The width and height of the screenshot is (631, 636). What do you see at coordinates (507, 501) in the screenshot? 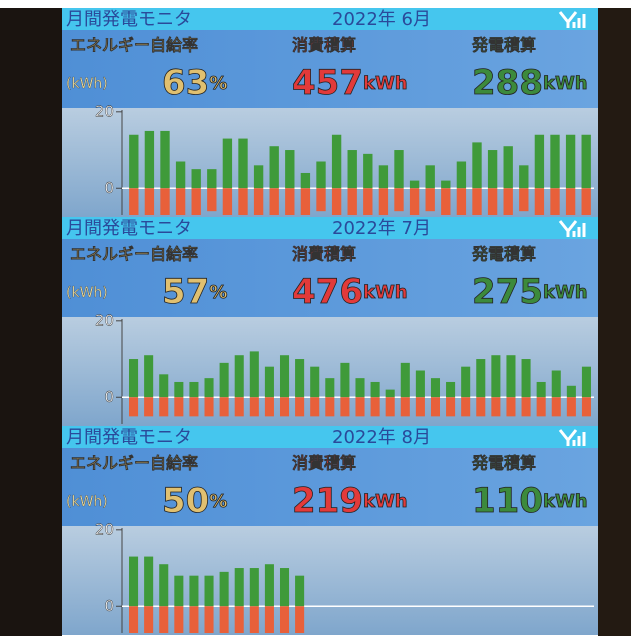
I see `metric-number: 110` at bounding box center [507, 501].